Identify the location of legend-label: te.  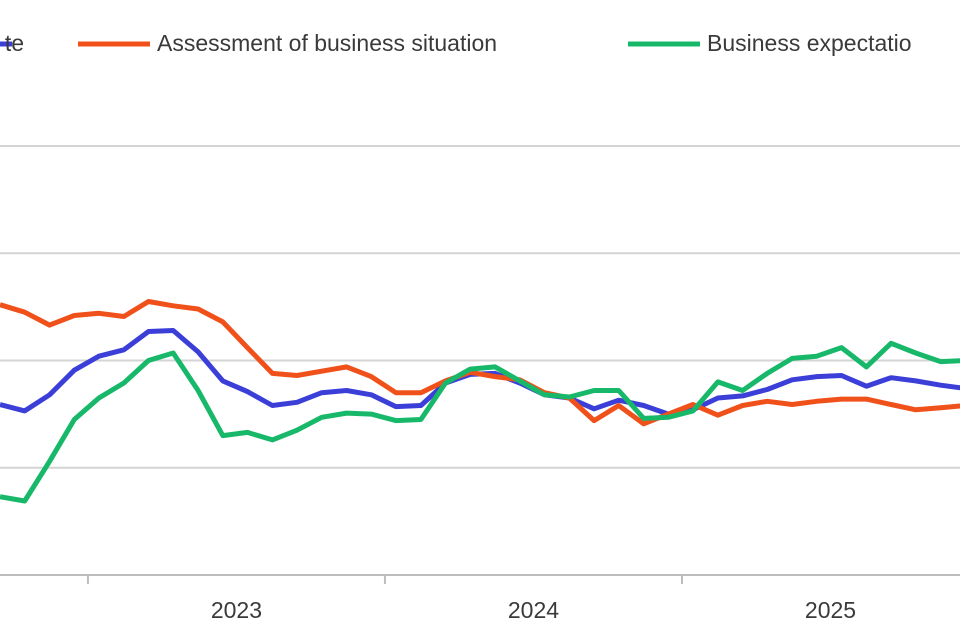
(14, 43).